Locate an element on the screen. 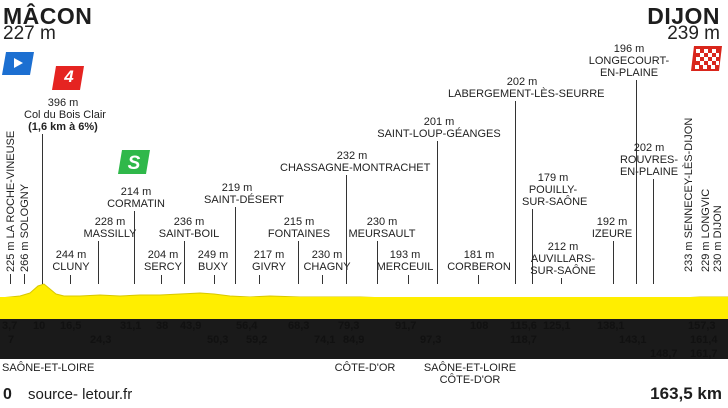  km-mark: 43,9 is located at coordinates (191, 326).